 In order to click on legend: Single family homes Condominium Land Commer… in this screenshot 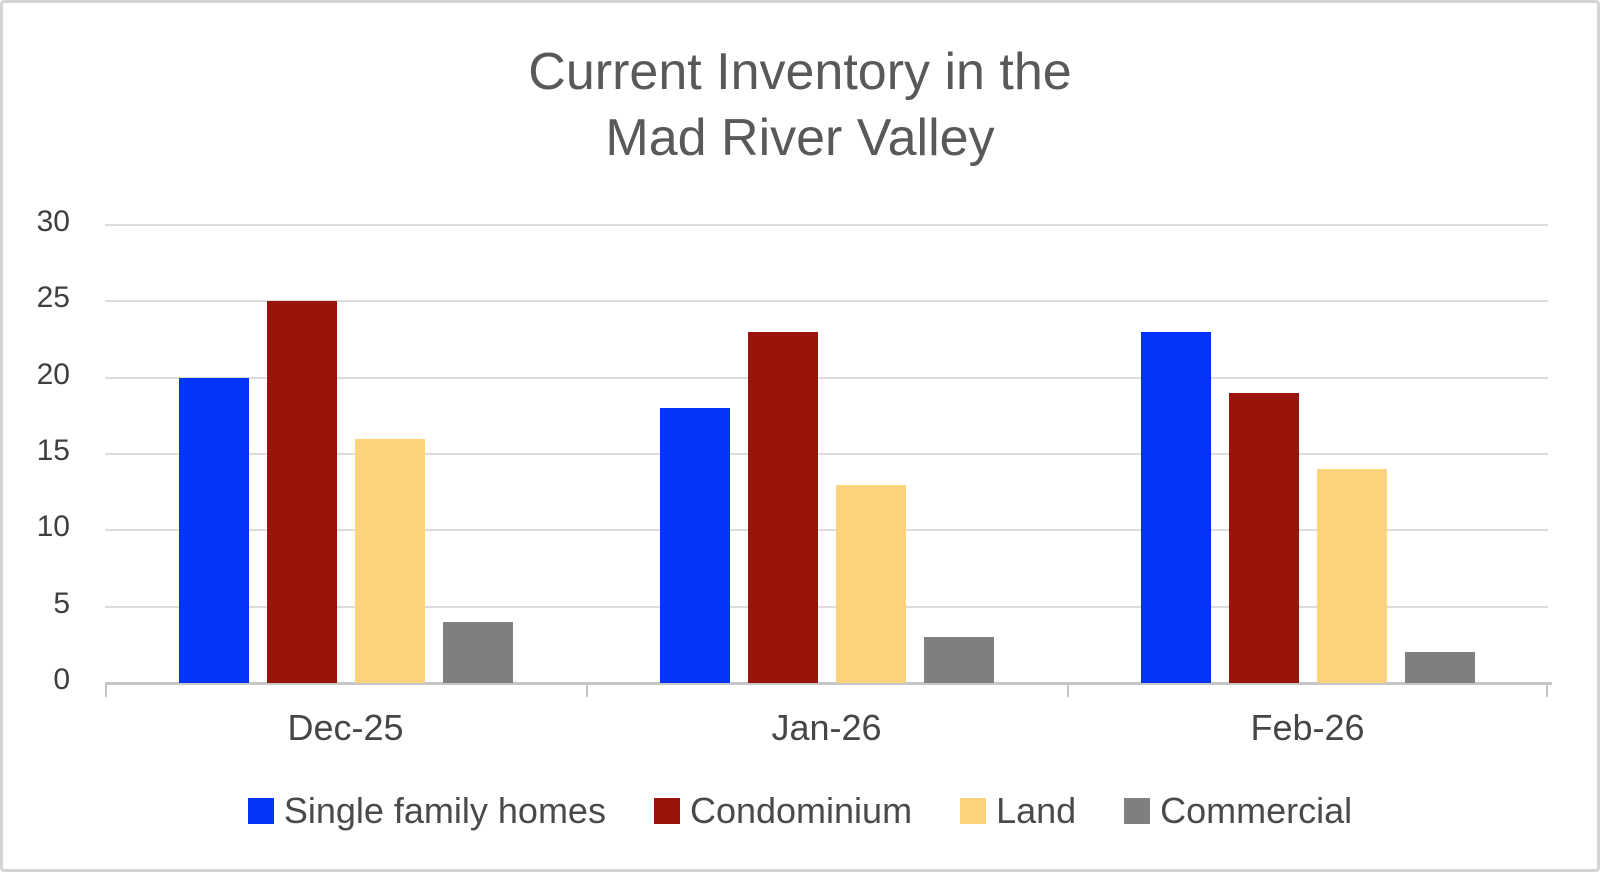, I will do `click(800, 811)`.